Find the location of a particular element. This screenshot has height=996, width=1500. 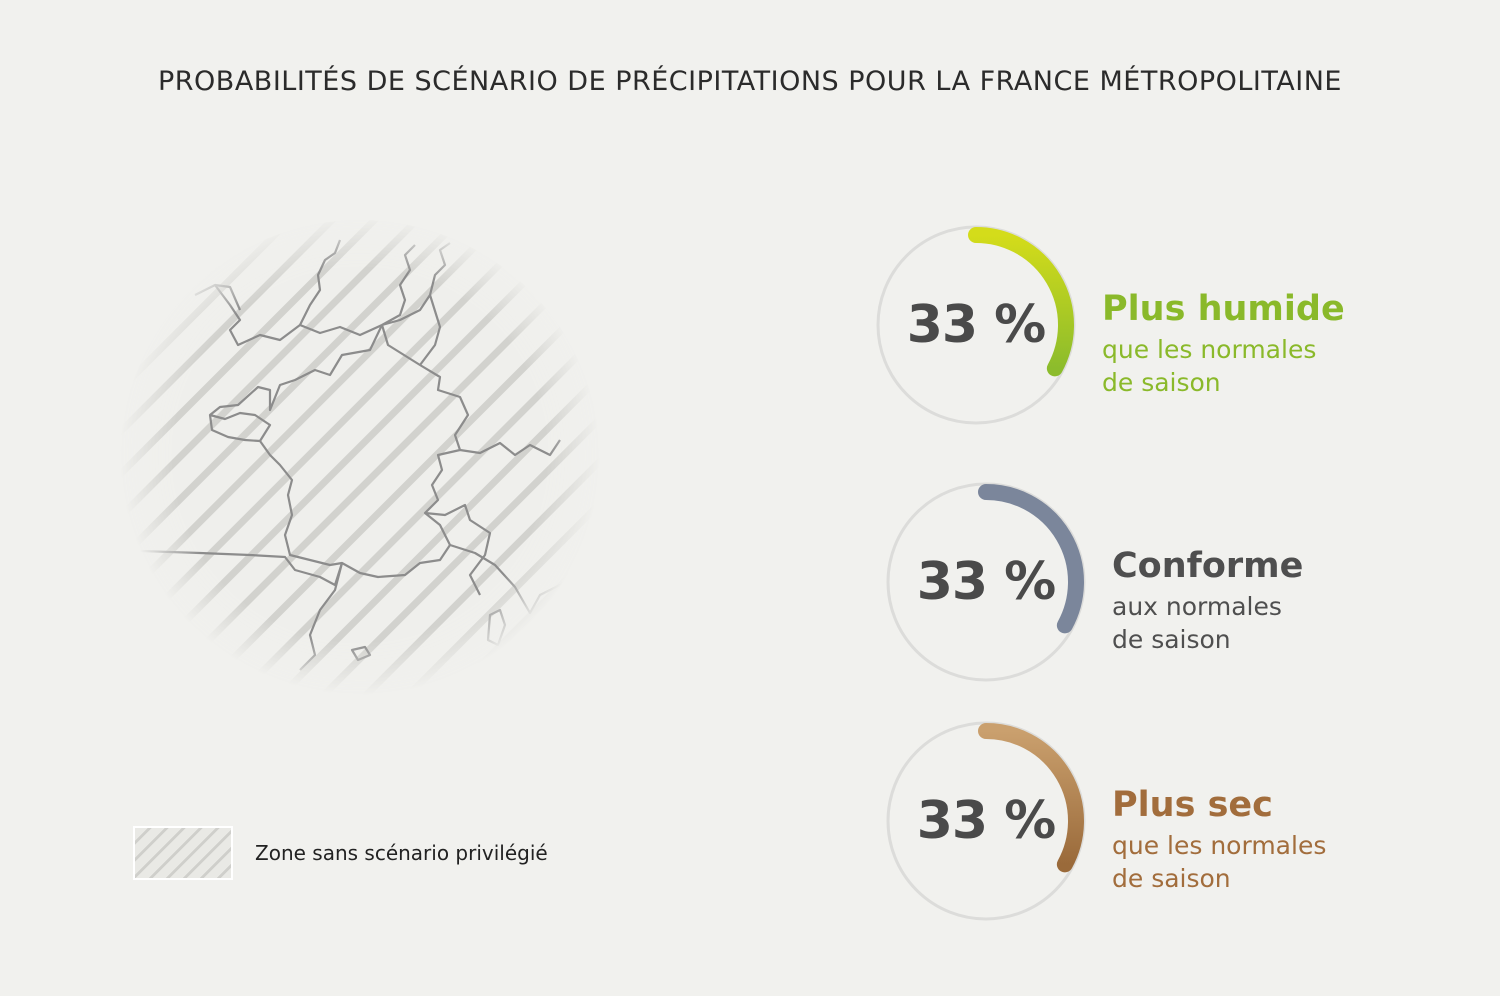

gauge-arc-conforme is located at coordinates (1031, 559).